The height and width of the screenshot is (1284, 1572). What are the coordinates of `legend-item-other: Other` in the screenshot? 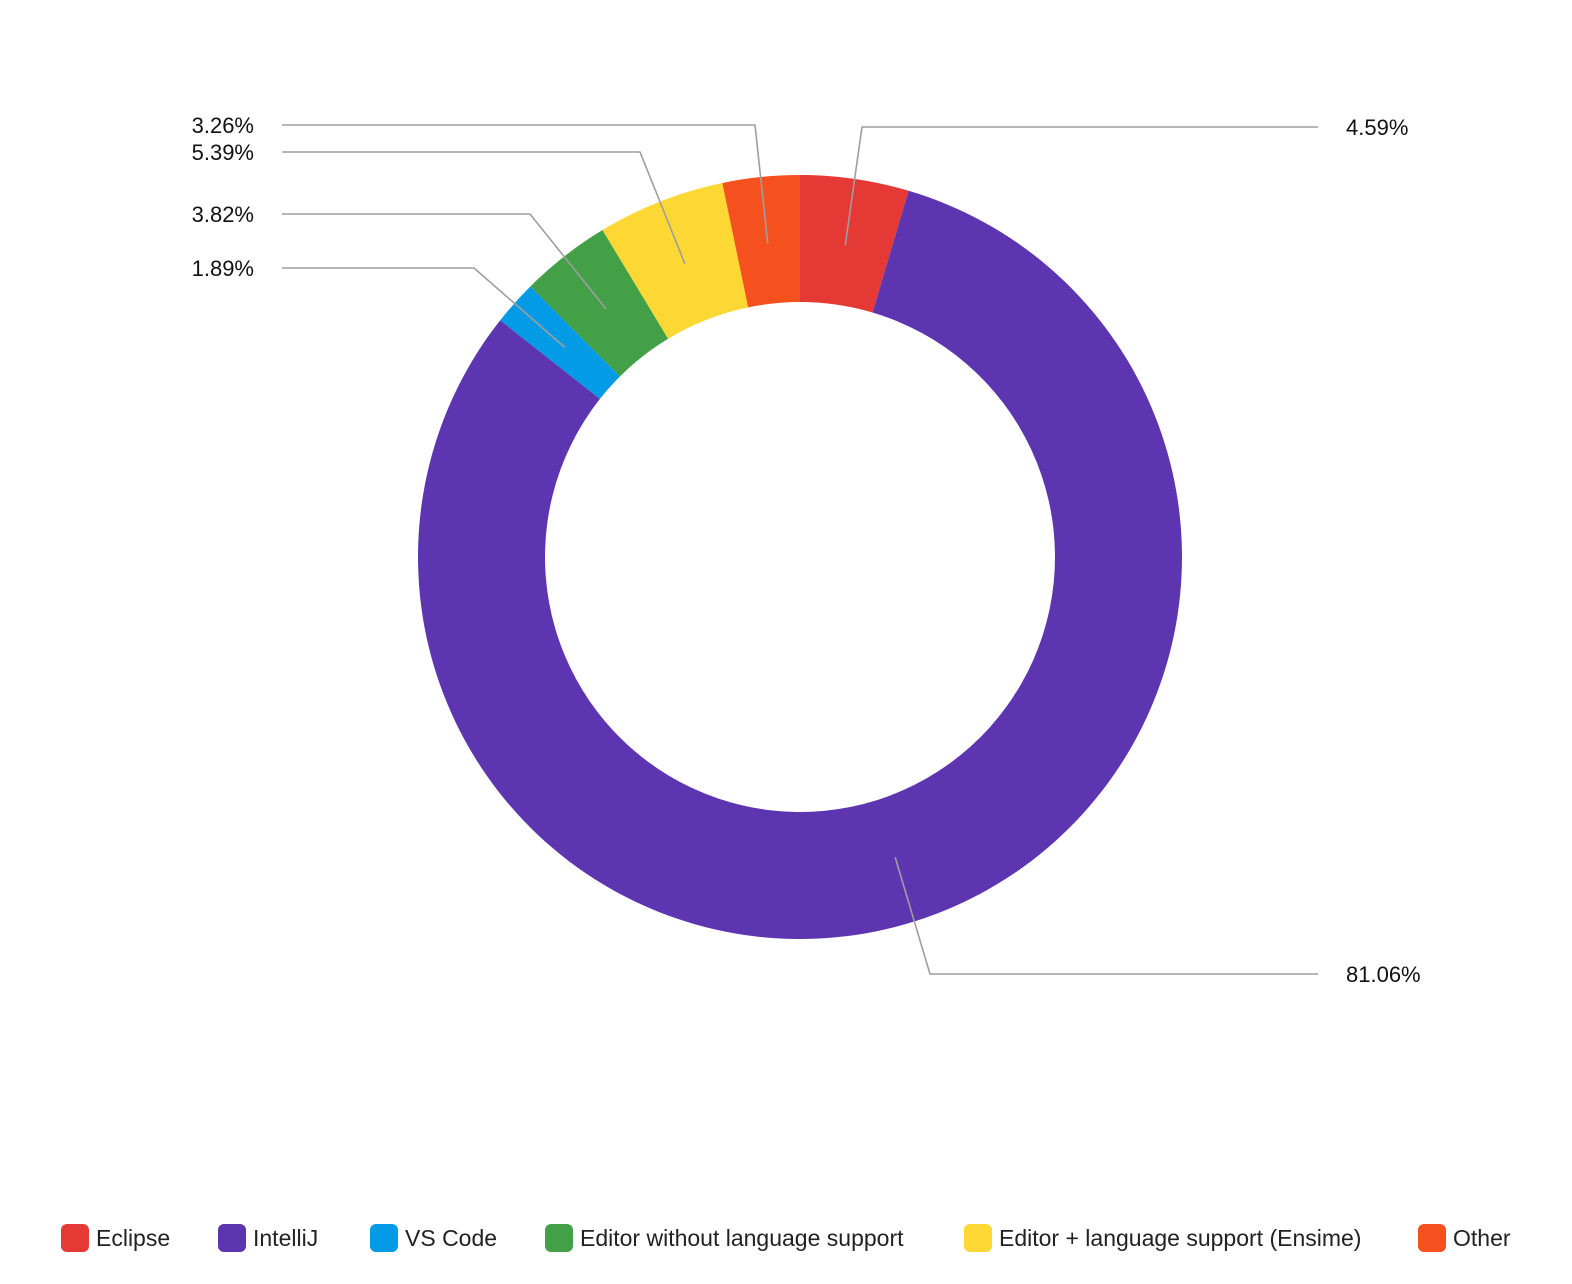 It's located at (1464, 1238).